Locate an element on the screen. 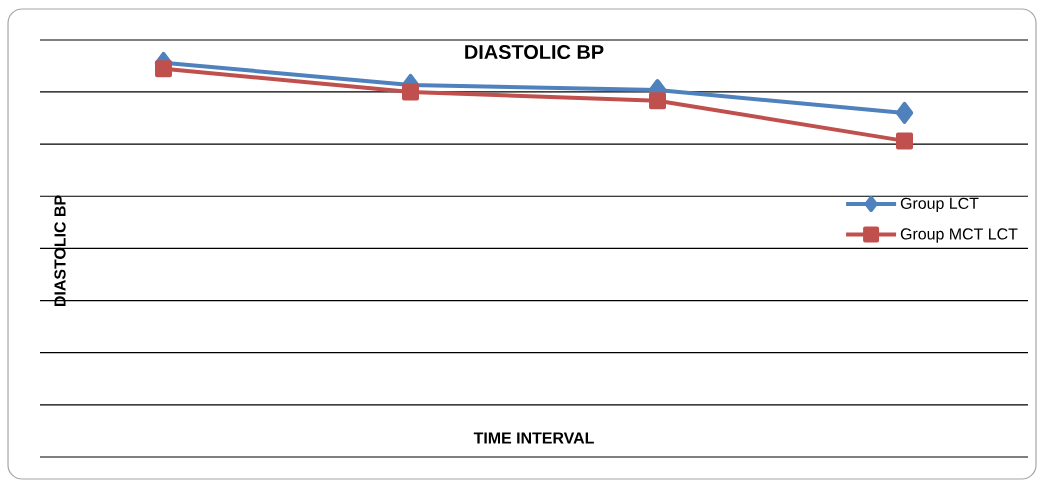 The height and width of the screenshot is (481, 1043). chart-title: DIASTOLIC BP is located at coordinates (534, 52).